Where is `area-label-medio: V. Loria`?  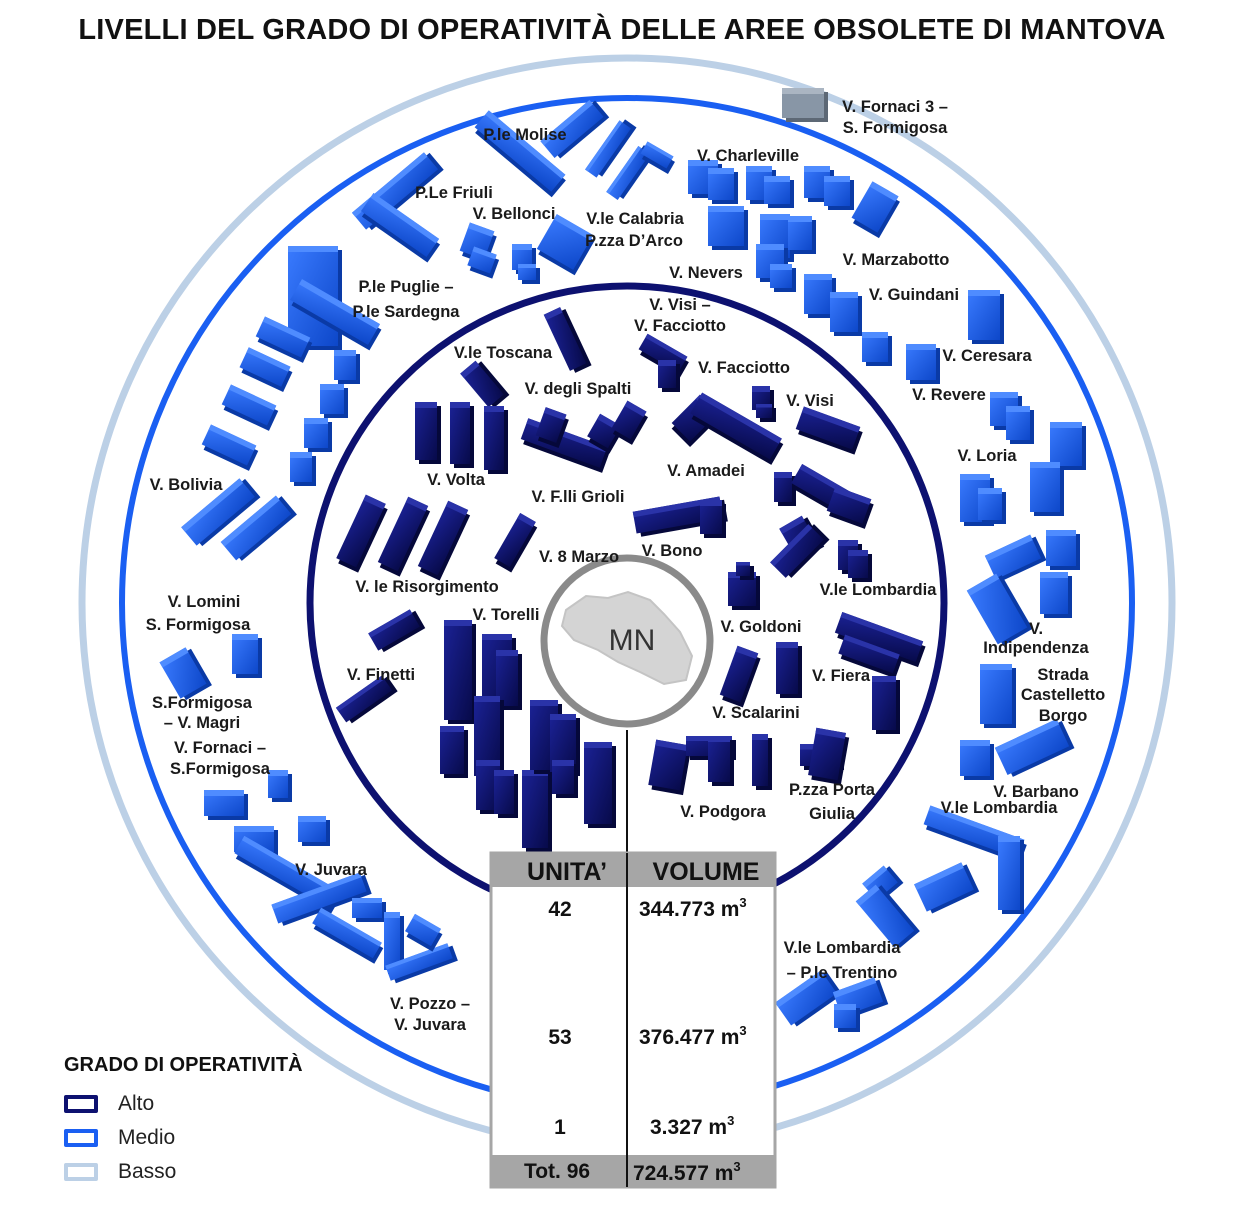
area-label-medio: V. Loria is located at coordinates (988, 456).